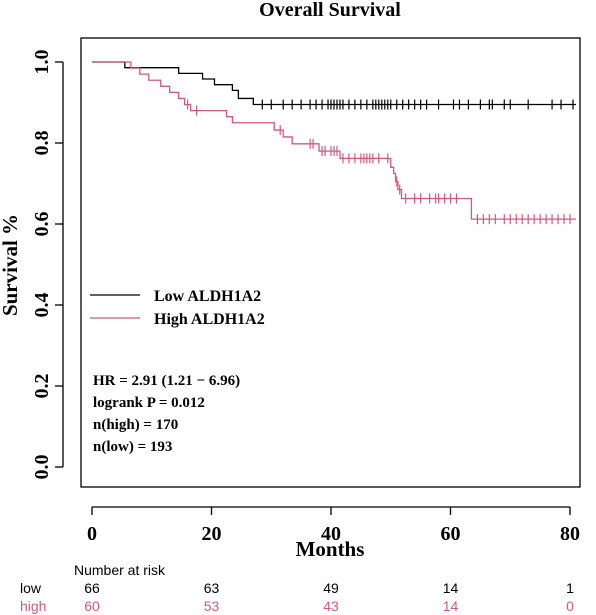 This screenshot has width=596, height=615. I want to click on y-tick-label: 0.8, so click(42, 143).